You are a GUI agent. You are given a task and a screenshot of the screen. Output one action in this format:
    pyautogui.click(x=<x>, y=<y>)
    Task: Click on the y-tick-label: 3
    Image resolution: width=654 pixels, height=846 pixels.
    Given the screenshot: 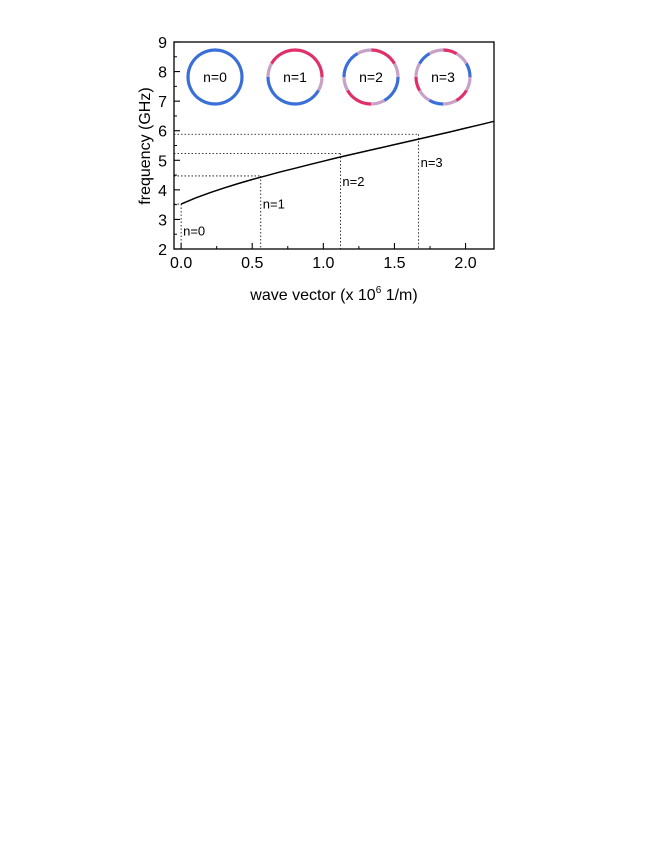 What is the action you would take?
    pyautogui.click(x=162, y=220)
    